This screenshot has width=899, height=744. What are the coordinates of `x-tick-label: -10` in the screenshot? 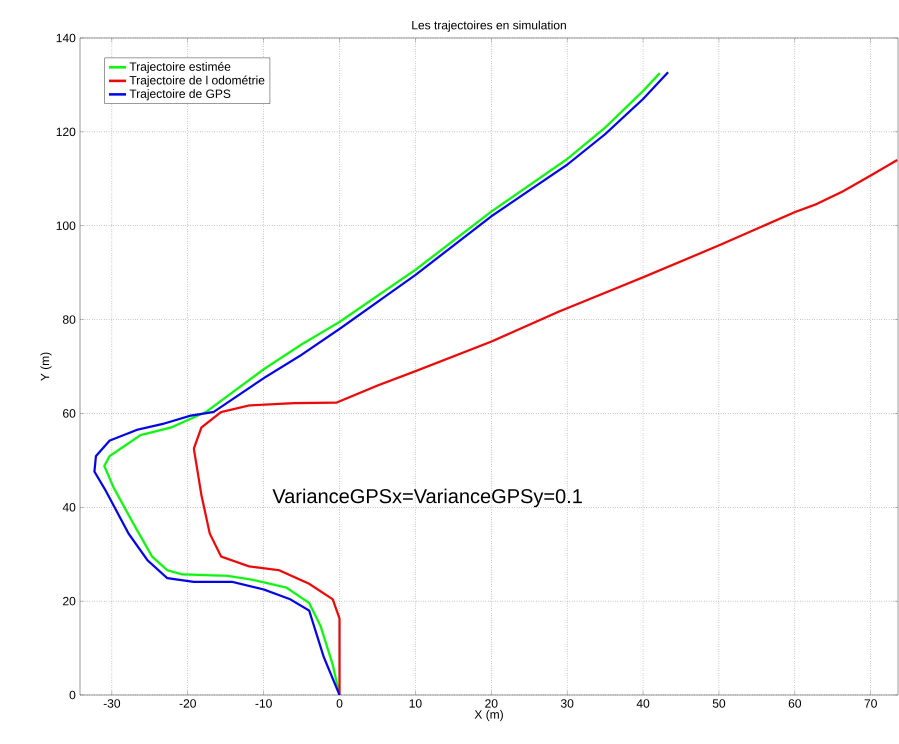 It's located at (264, 703).